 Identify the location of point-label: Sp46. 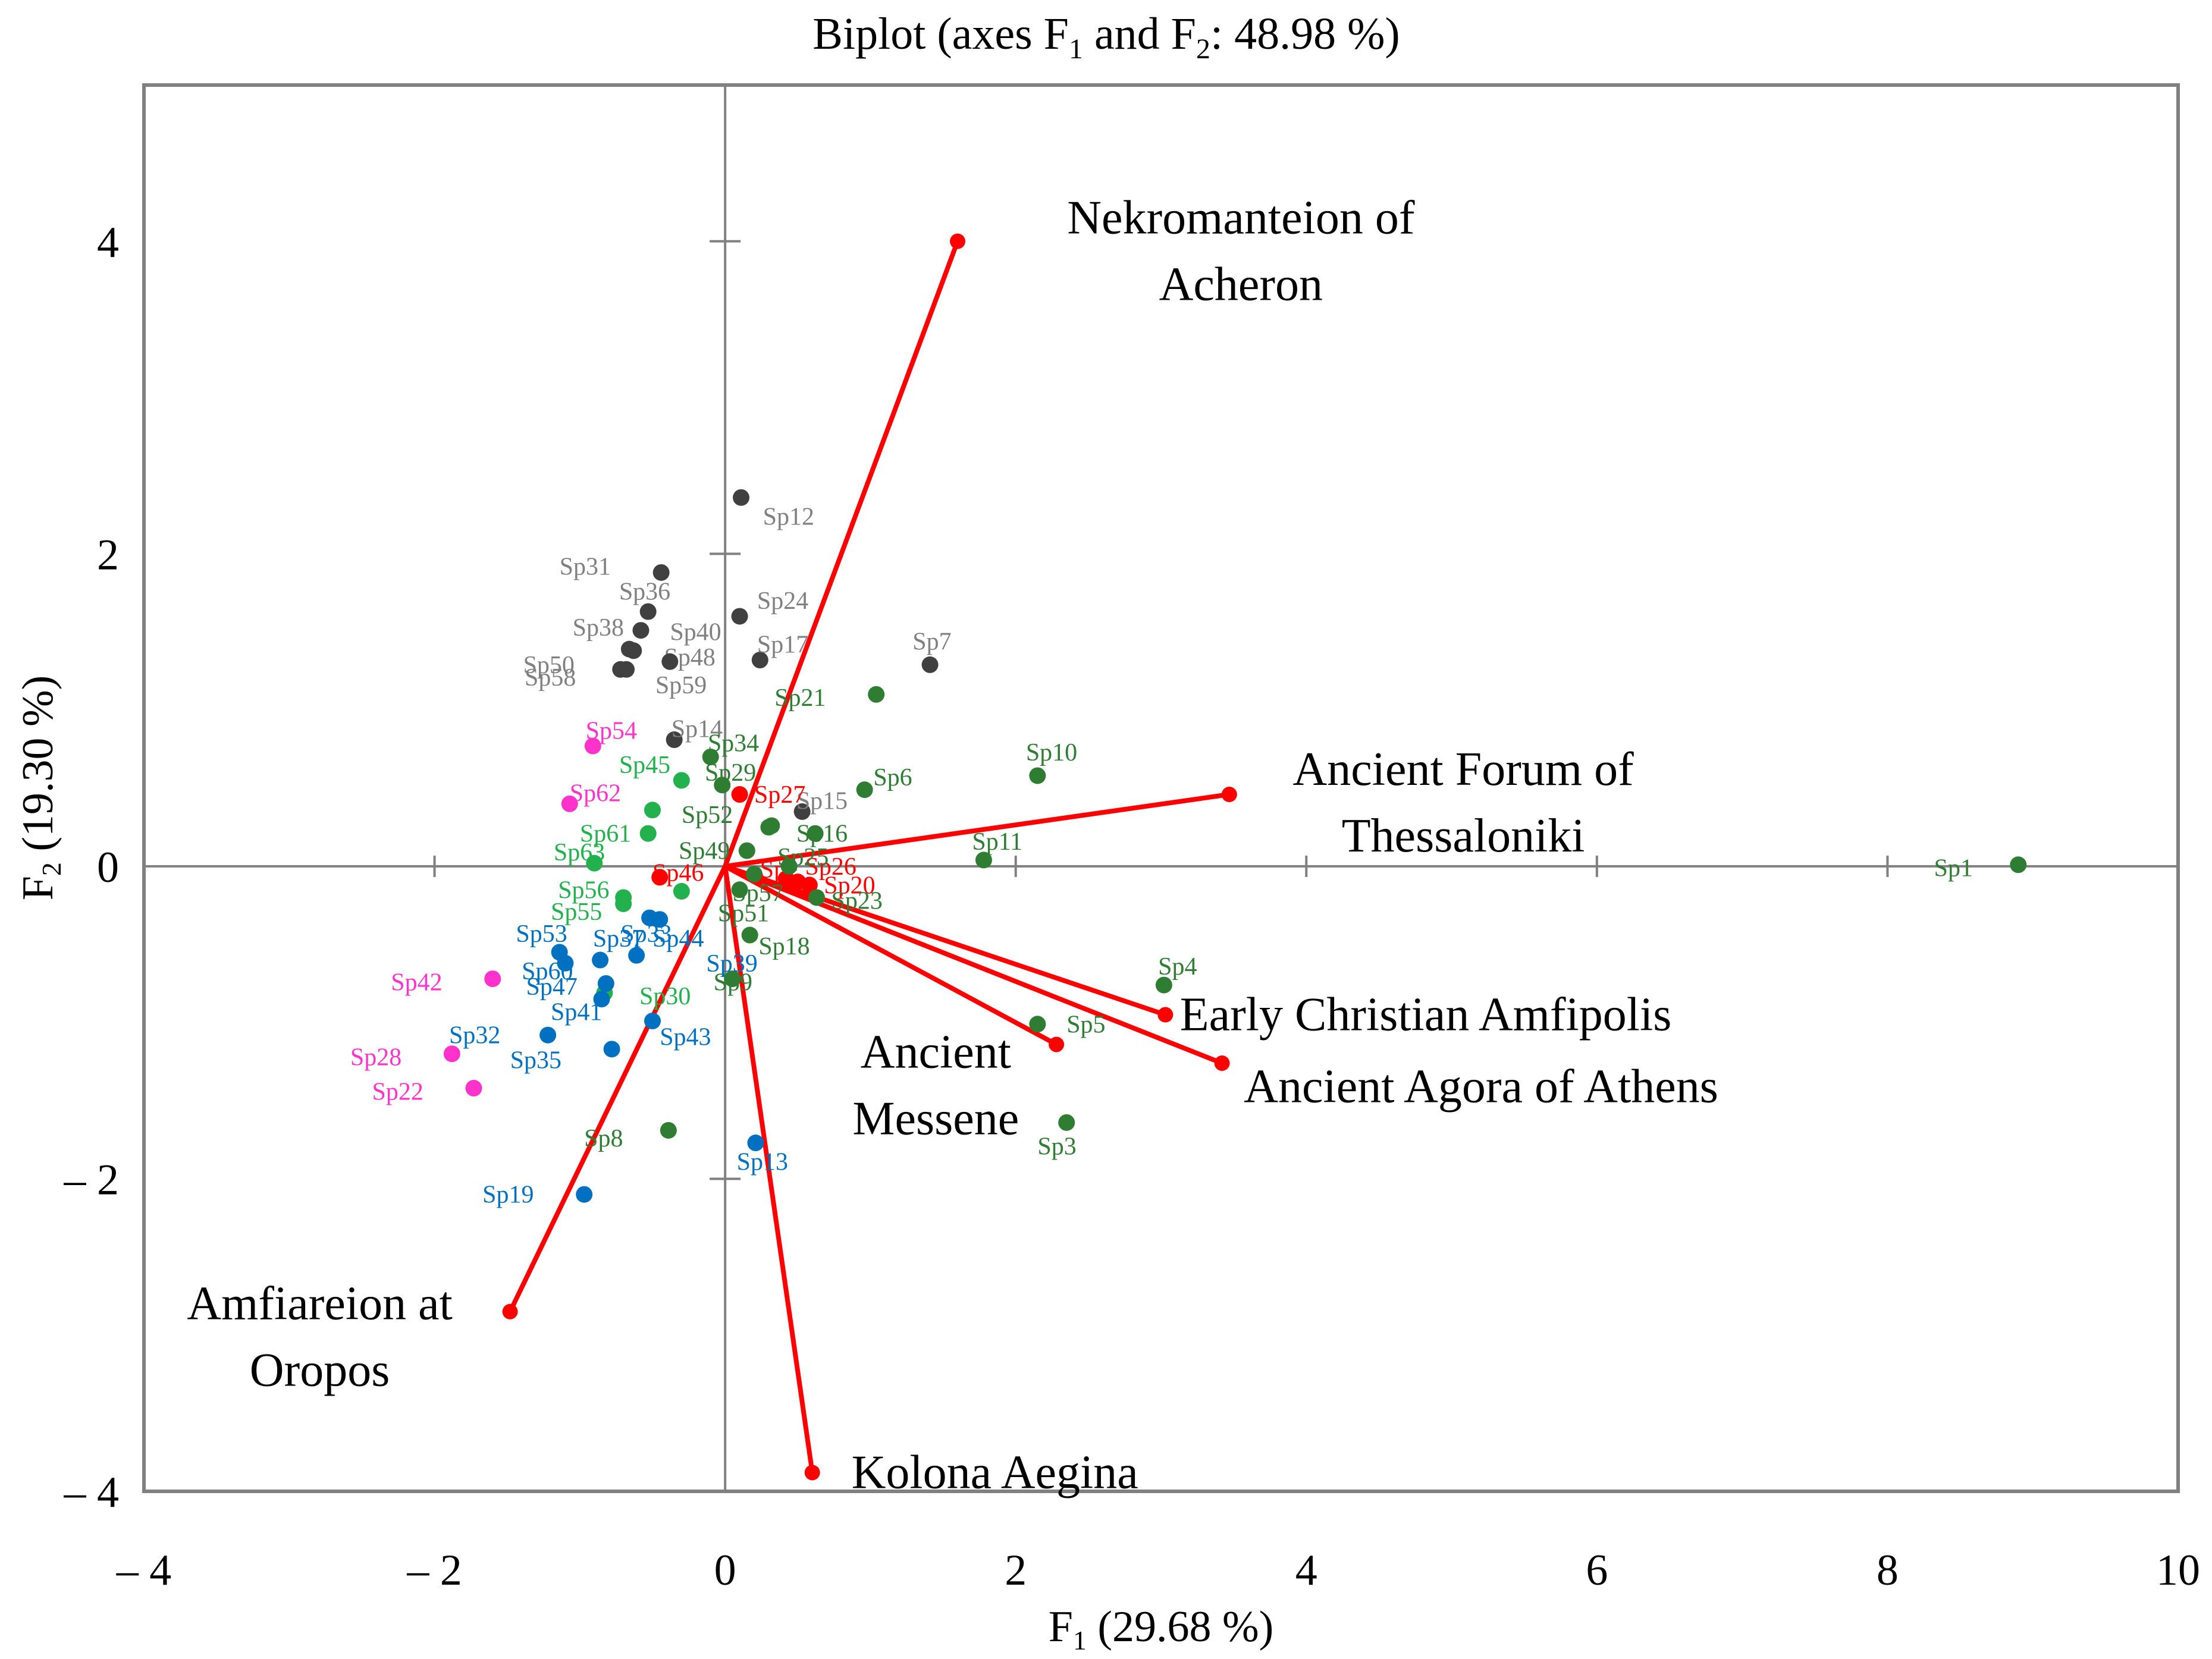
(678, 873).